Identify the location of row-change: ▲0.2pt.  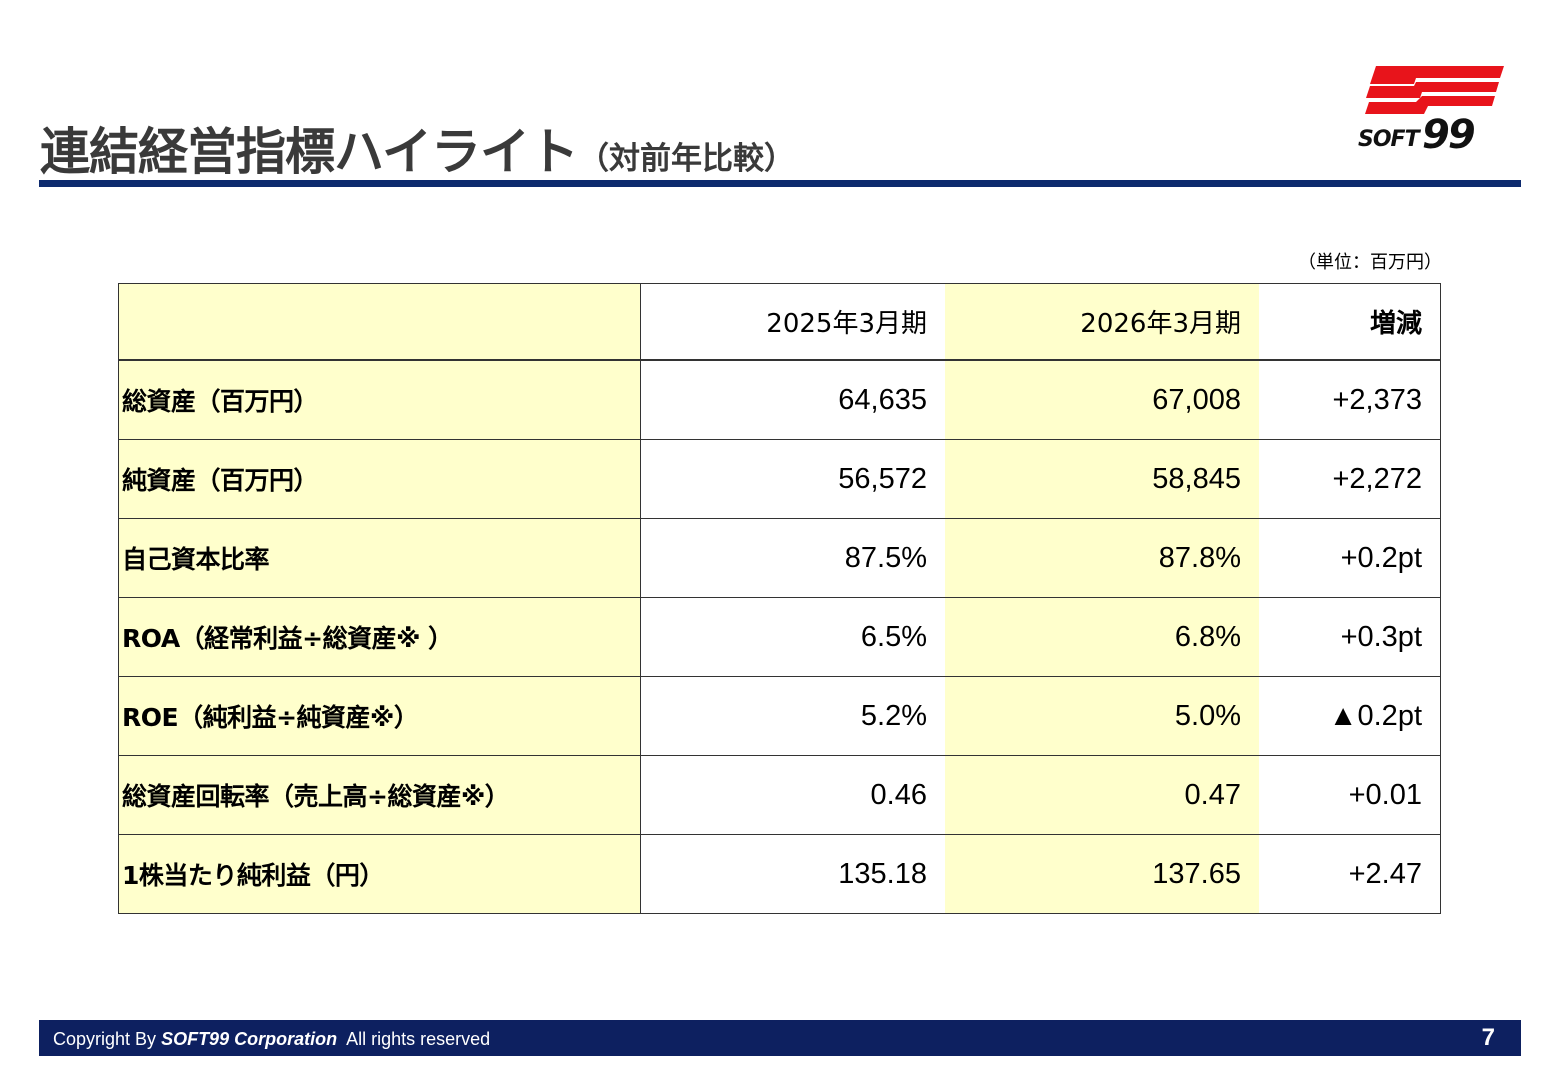
(1350, 716).